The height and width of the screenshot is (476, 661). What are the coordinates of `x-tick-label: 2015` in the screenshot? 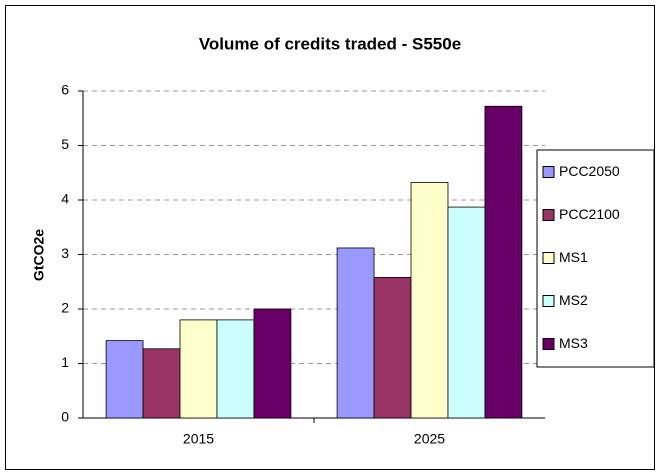 It's located at (198, 439).